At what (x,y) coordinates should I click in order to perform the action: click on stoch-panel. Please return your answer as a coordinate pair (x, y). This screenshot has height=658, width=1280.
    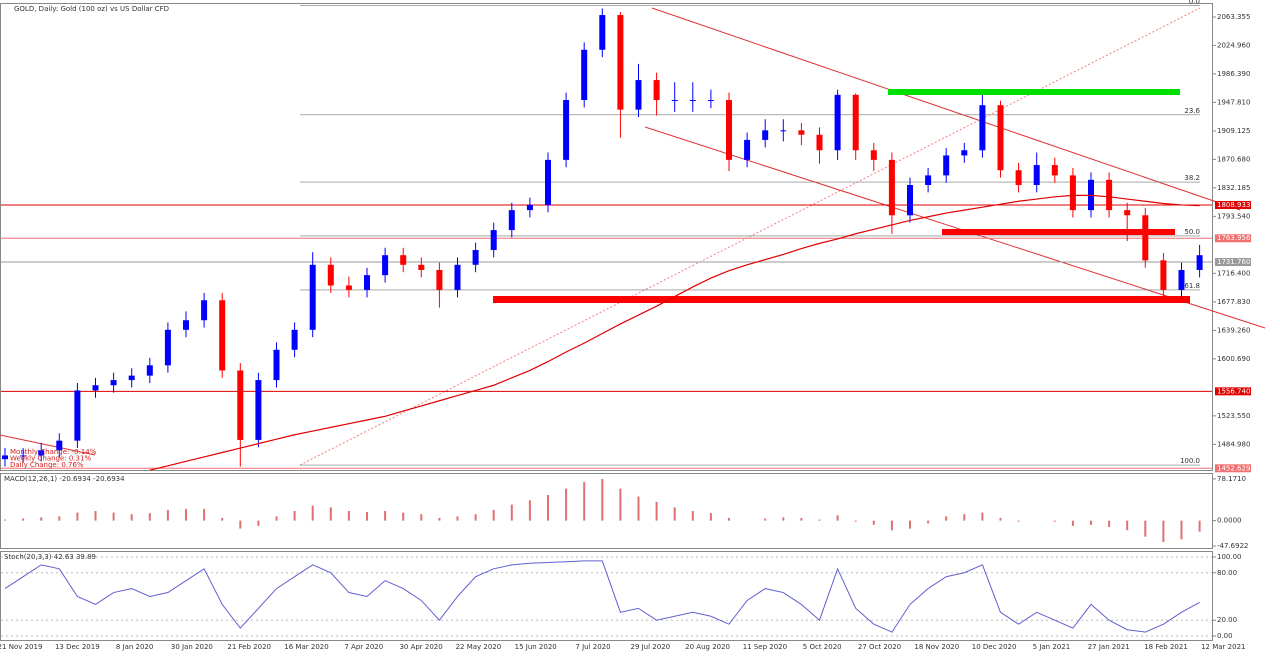
    Looking at the image, I should click on (606, 596).